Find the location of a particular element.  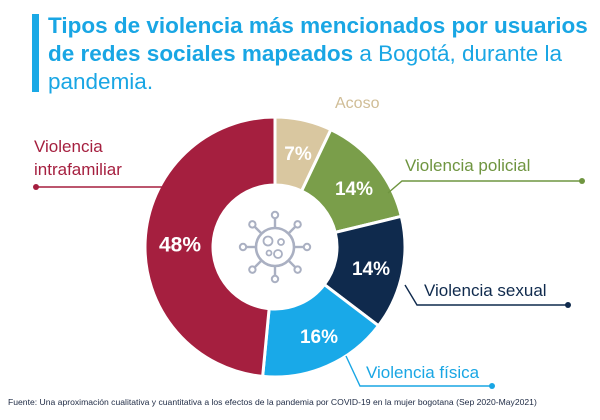

value-label-violencia-sexual: 14% is located at coordinates (371, 269).